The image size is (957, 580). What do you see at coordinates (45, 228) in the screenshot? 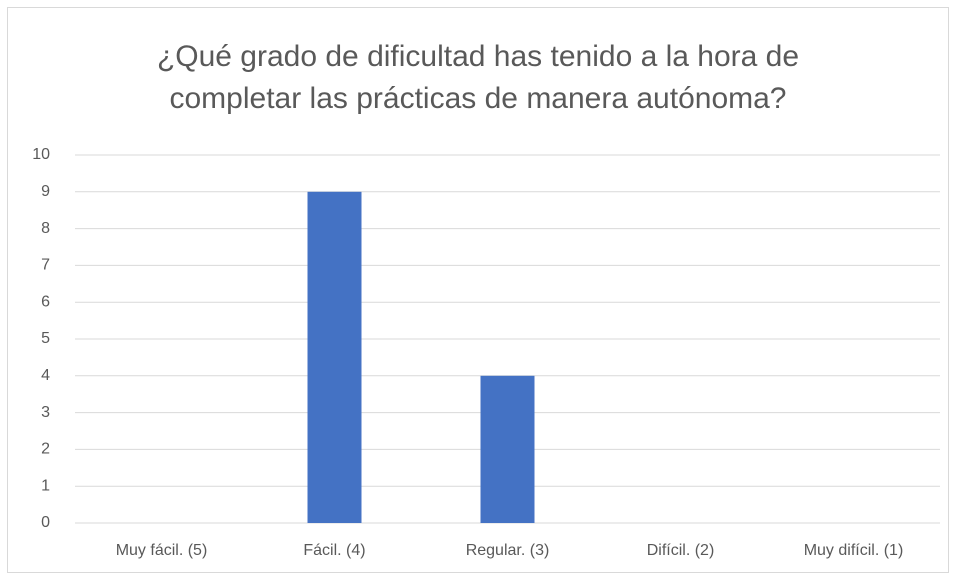
I see `y-tick-label: 8` at bounding box center [45, 228].